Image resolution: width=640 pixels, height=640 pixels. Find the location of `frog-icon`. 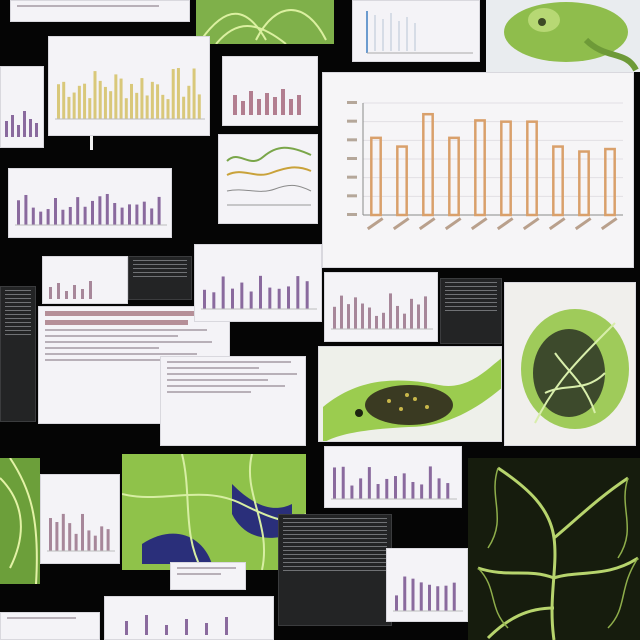

frog-icon is located at coordinates (563, 36).